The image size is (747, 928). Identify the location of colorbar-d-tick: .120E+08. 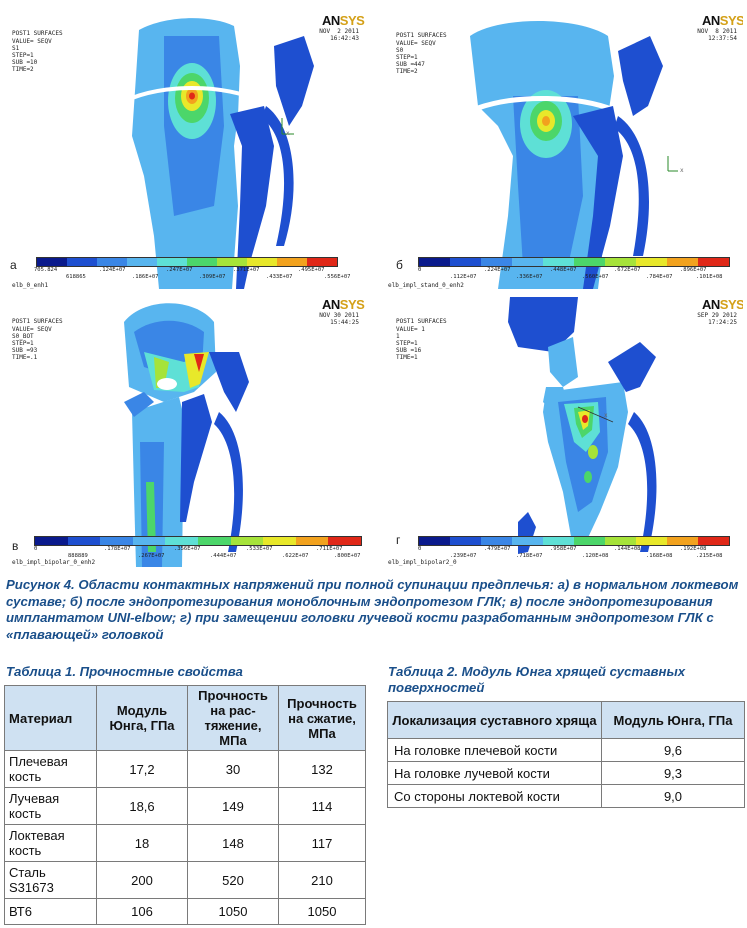
(595, 556).